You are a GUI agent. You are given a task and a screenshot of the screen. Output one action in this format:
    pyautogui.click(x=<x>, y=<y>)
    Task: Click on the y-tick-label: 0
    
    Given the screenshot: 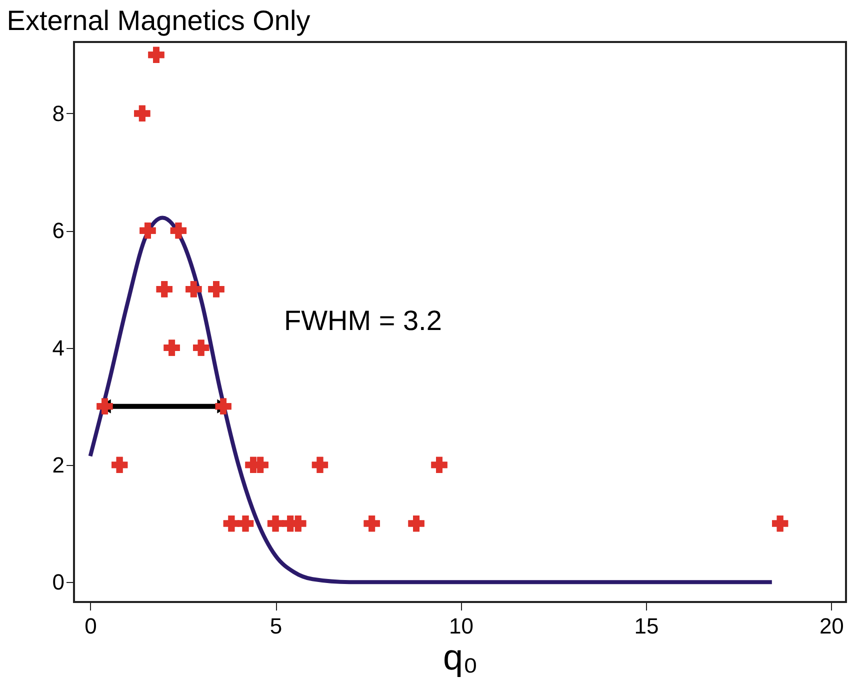 What is the action you would take?
    pyautogui.click(x=58, y=582)
    